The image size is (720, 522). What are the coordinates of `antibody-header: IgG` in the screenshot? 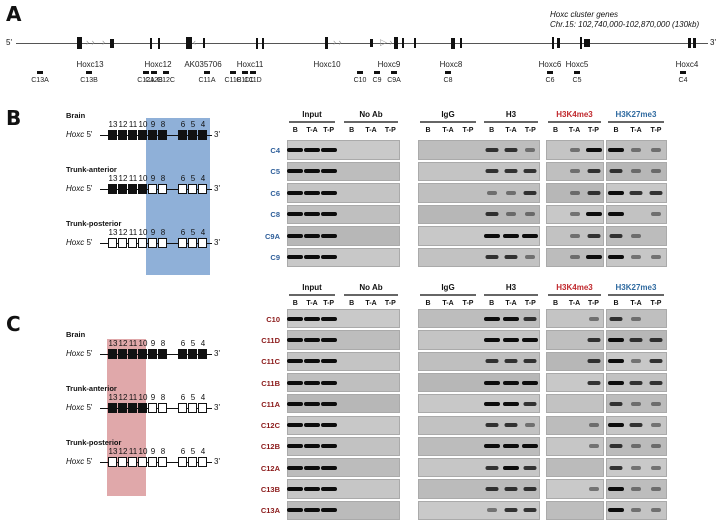 It's located at (448, 287).